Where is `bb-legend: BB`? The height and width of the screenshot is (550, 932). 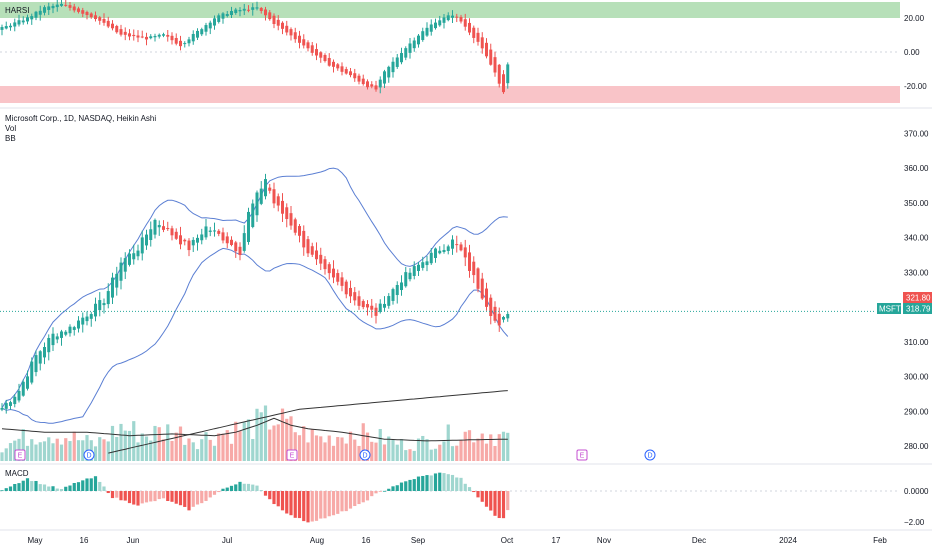
bb-legend: BB is located at coordinates (10, 138).